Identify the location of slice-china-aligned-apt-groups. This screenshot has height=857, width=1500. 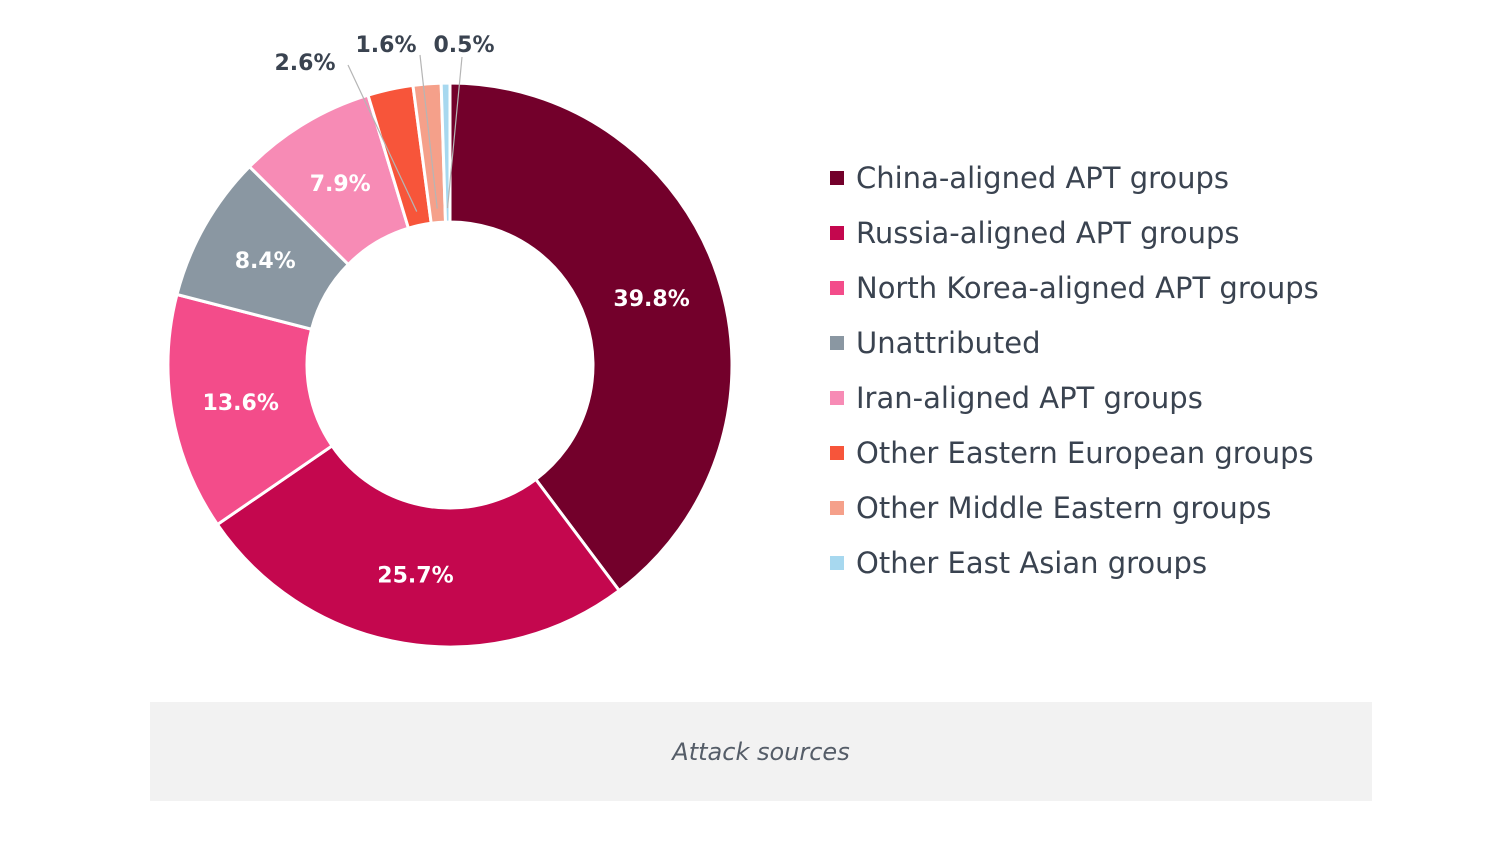
(591, 337).